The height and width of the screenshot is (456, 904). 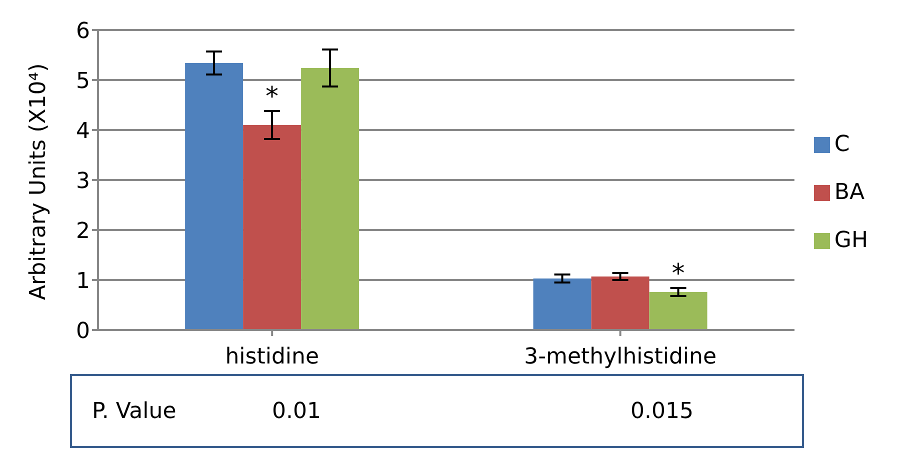 What do you see at coordinates (83, 31) in the screenshot?
I see `y-tick-label: 6` at bounding box center [83, 31].